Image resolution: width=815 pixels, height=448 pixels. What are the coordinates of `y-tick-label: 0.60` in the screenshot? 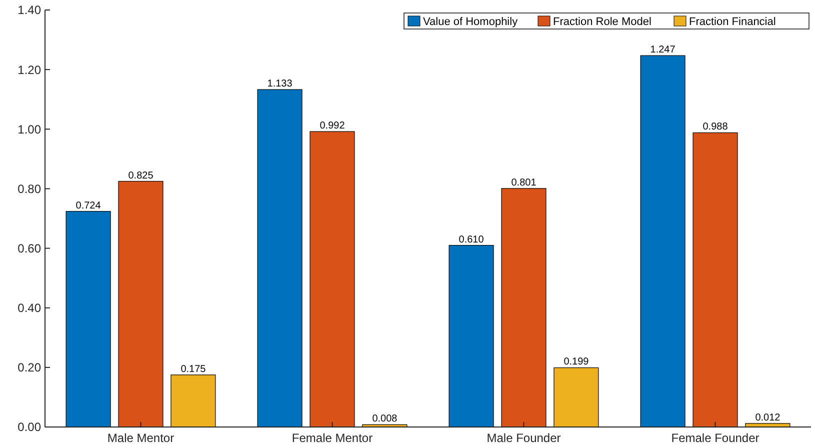 It's located at (30, 248).